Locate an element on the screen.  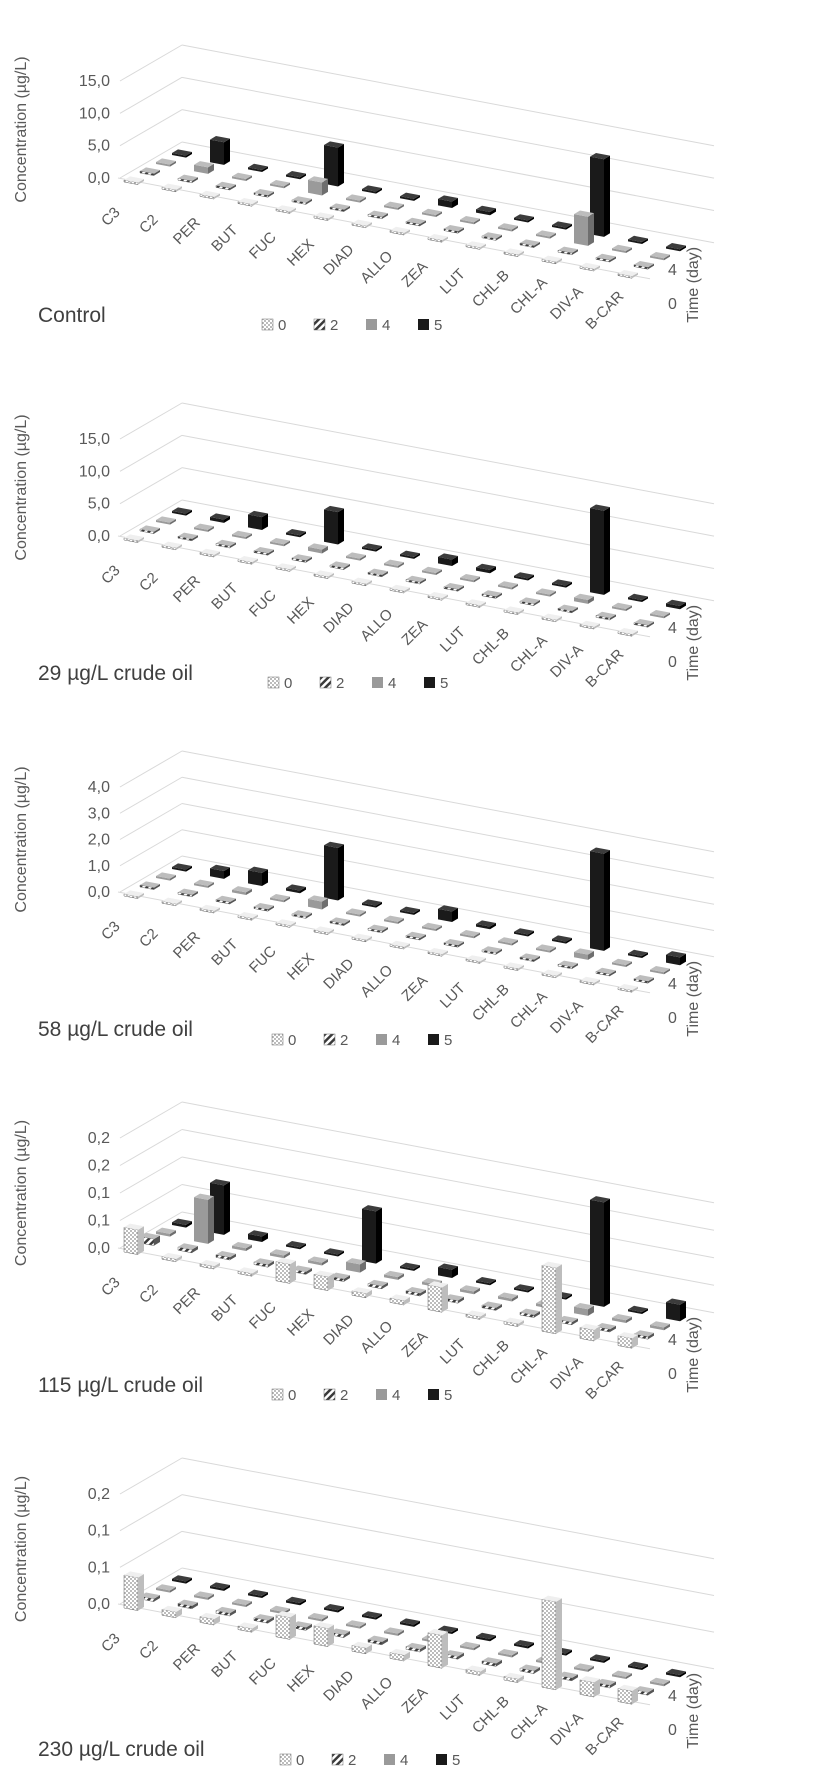
bar-5-C3 is located at coordinates (182, 153).